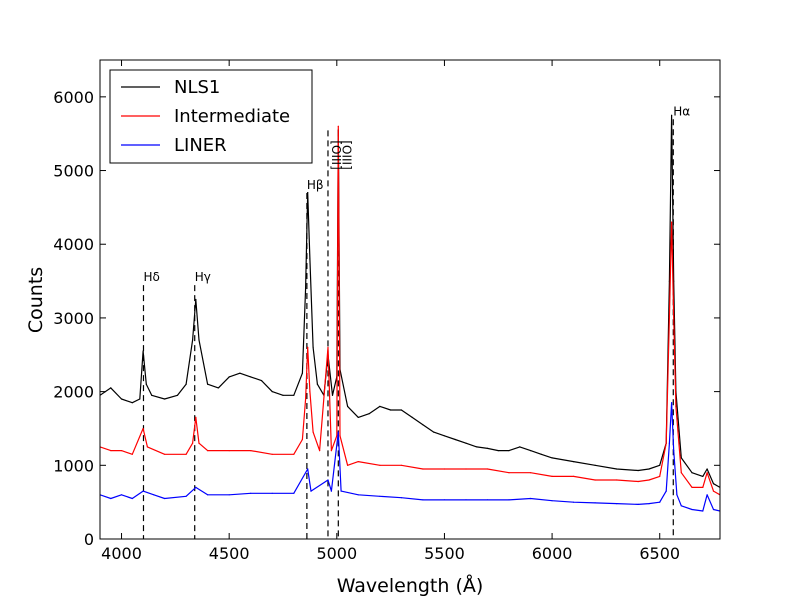 The width and height of the screenshot is (800, 600). What do you see at coordinates (681, 111) in the screenshot?
I see `marker-label-5: Hα` at bounding box center [681, 111].